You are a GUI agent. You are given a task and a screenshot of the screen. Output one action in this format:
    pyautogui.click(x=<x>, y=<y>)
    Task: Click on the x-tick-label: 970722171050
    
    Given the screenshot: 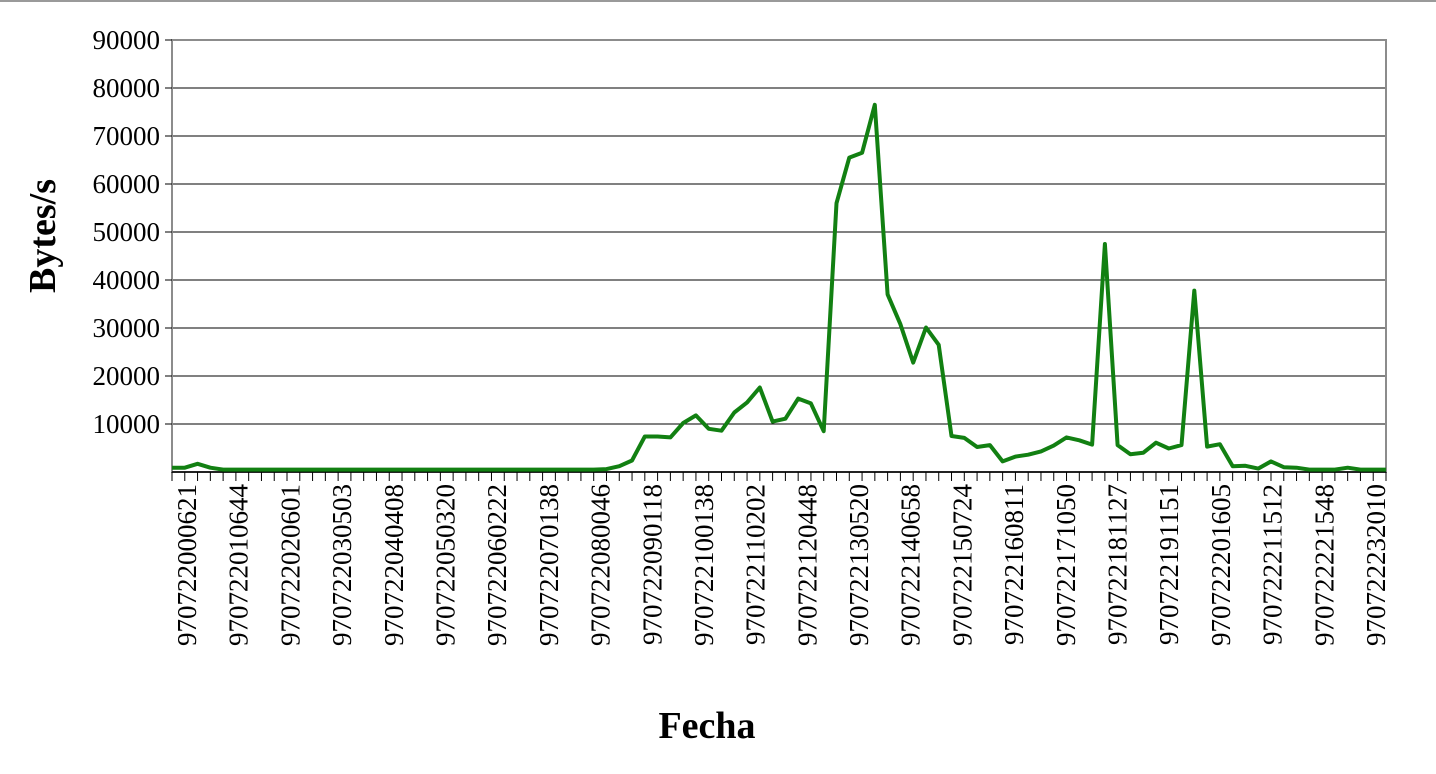 What is the action you would take?
    pyautogui.click(x=1066, y=565)
    